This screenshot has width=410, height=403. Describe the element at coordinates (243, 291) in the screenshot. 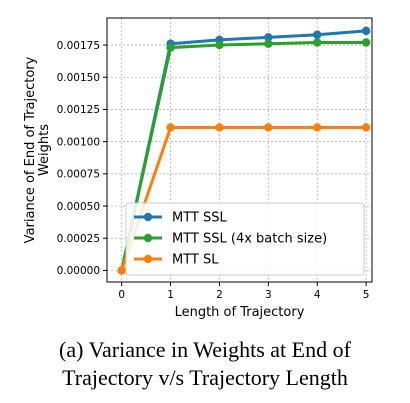

I see `x-axis-ticks: 0 1 2 3 4 5` at that location.